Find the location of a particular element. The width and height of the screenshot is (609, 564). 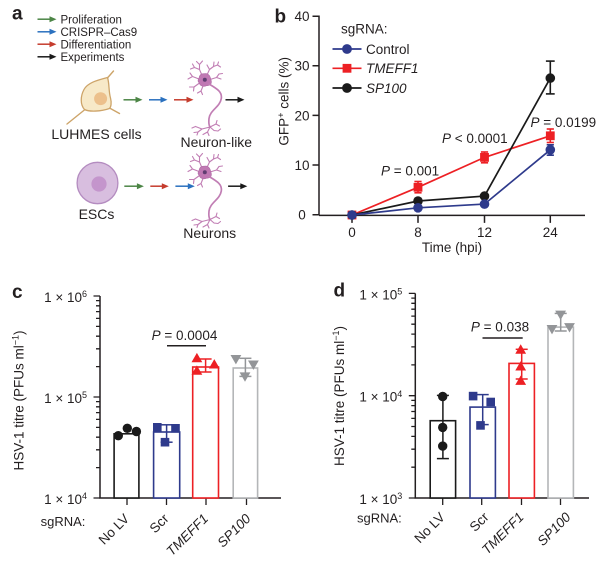

svg-text: b is located at coordinates (281, 17).